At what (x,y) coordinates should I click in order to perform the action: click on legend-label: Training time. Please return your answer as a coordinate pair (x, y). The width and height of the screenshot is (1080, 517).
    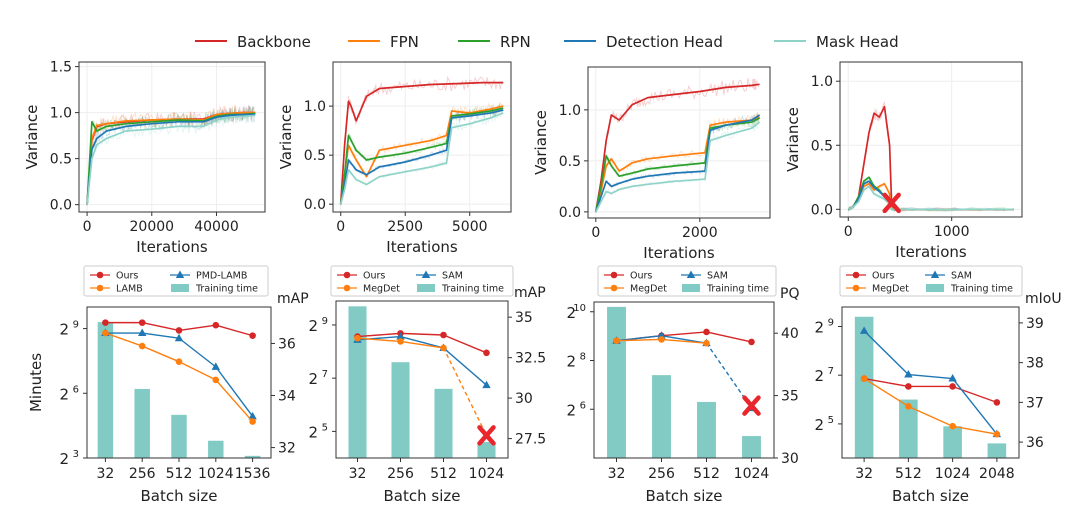
    Looking at the image, I should click on (981, 289).